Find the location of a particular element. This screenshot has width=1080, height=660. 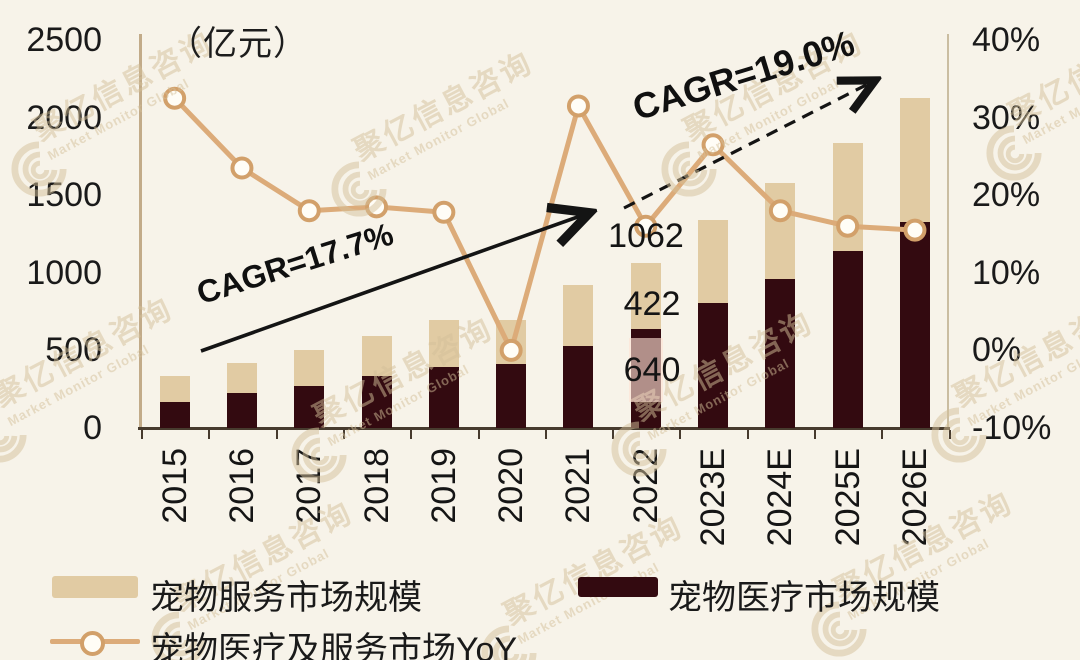

left-axis-tick-0: 0 is located at coordinates (92, 428).